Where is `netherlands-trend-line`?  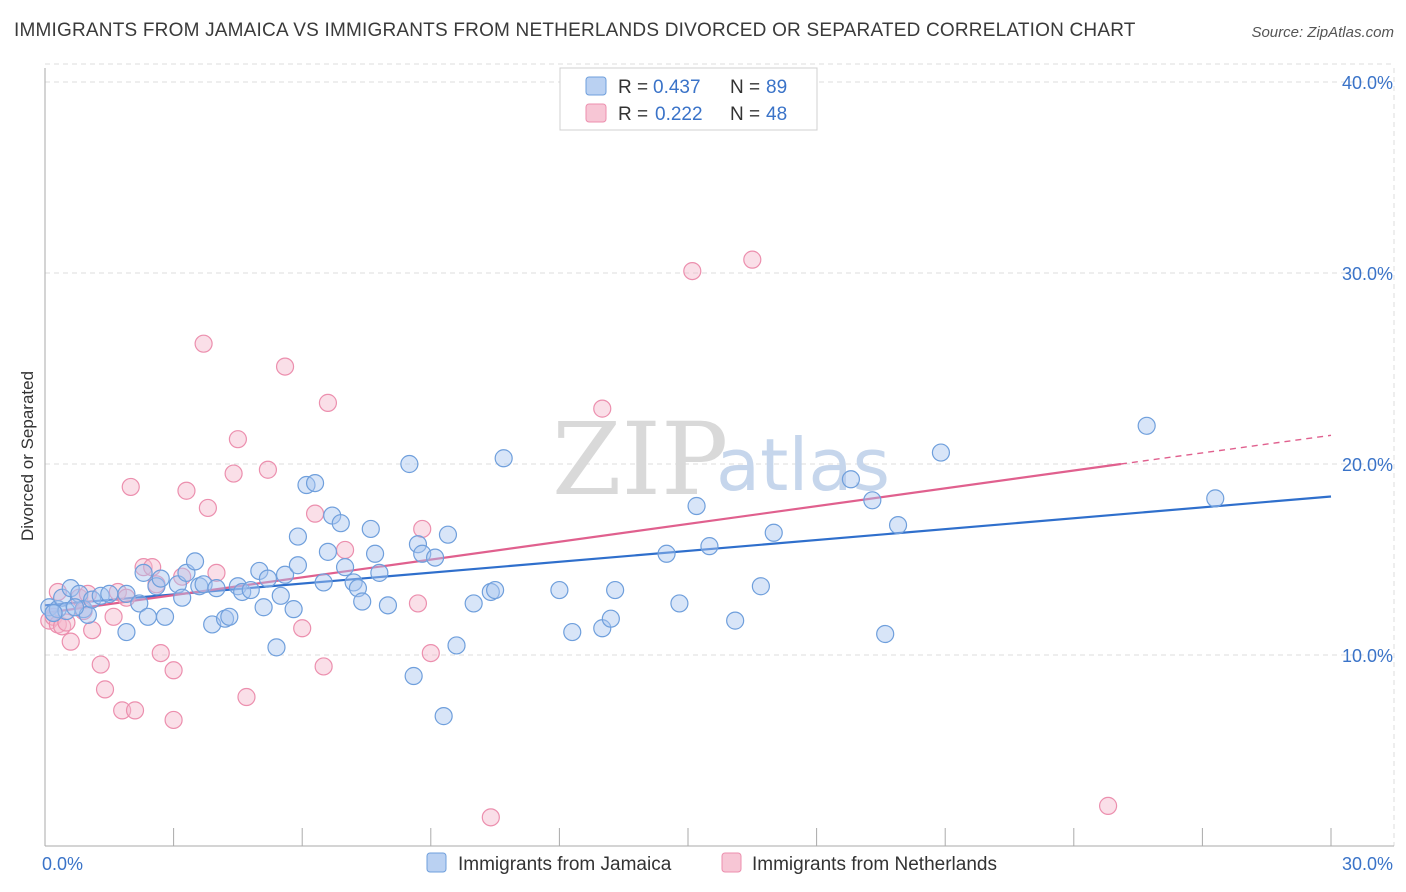
netherlands-trend-line is located at coordinates (583, 538).